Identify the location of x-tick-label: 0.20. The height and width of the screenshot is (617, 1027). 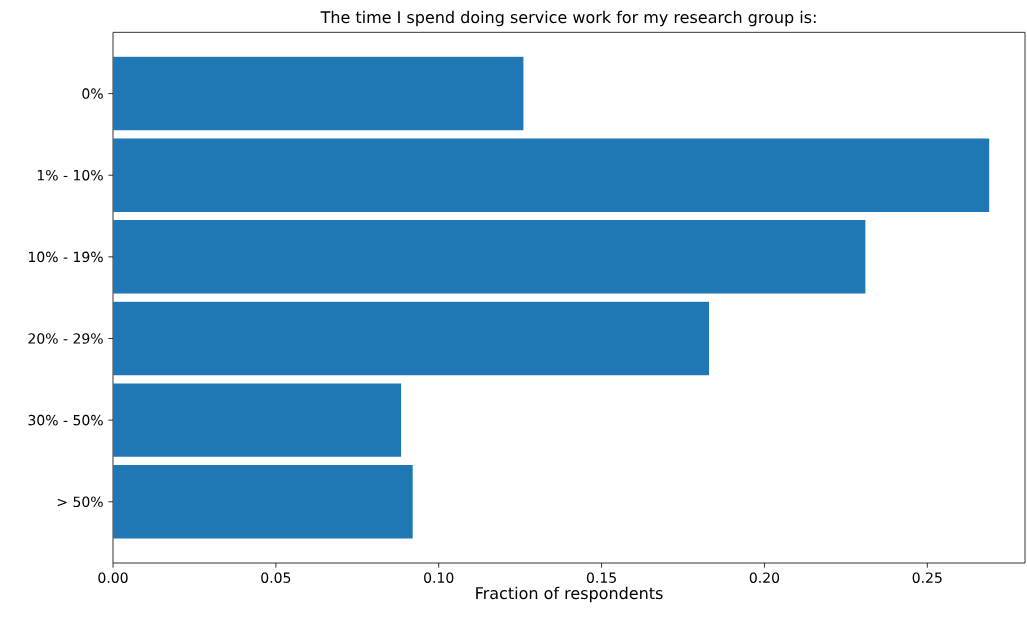
(764, 577).